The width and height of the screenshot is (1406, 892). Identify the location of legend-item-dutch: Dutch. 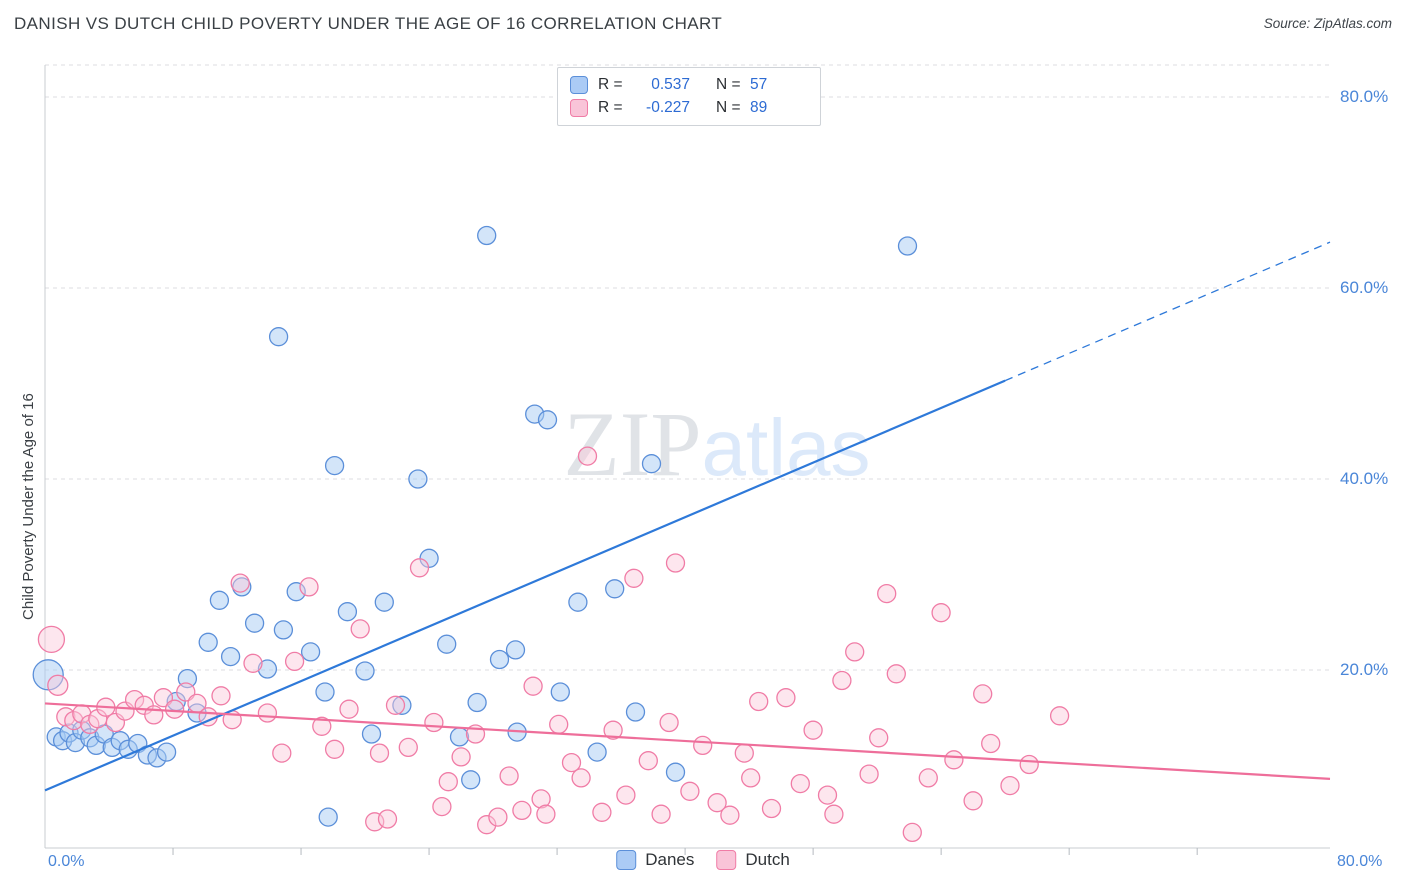
(753, 860).